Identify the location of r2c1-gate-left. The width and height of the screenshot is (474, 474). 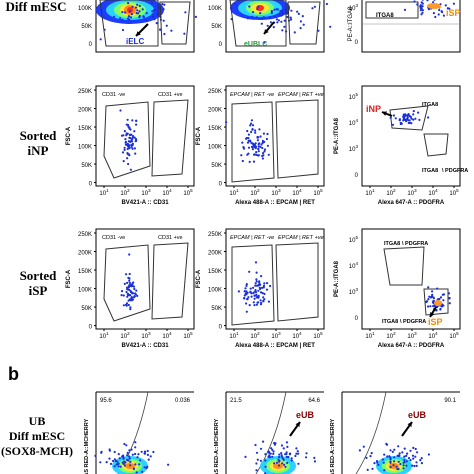
(127, 140).